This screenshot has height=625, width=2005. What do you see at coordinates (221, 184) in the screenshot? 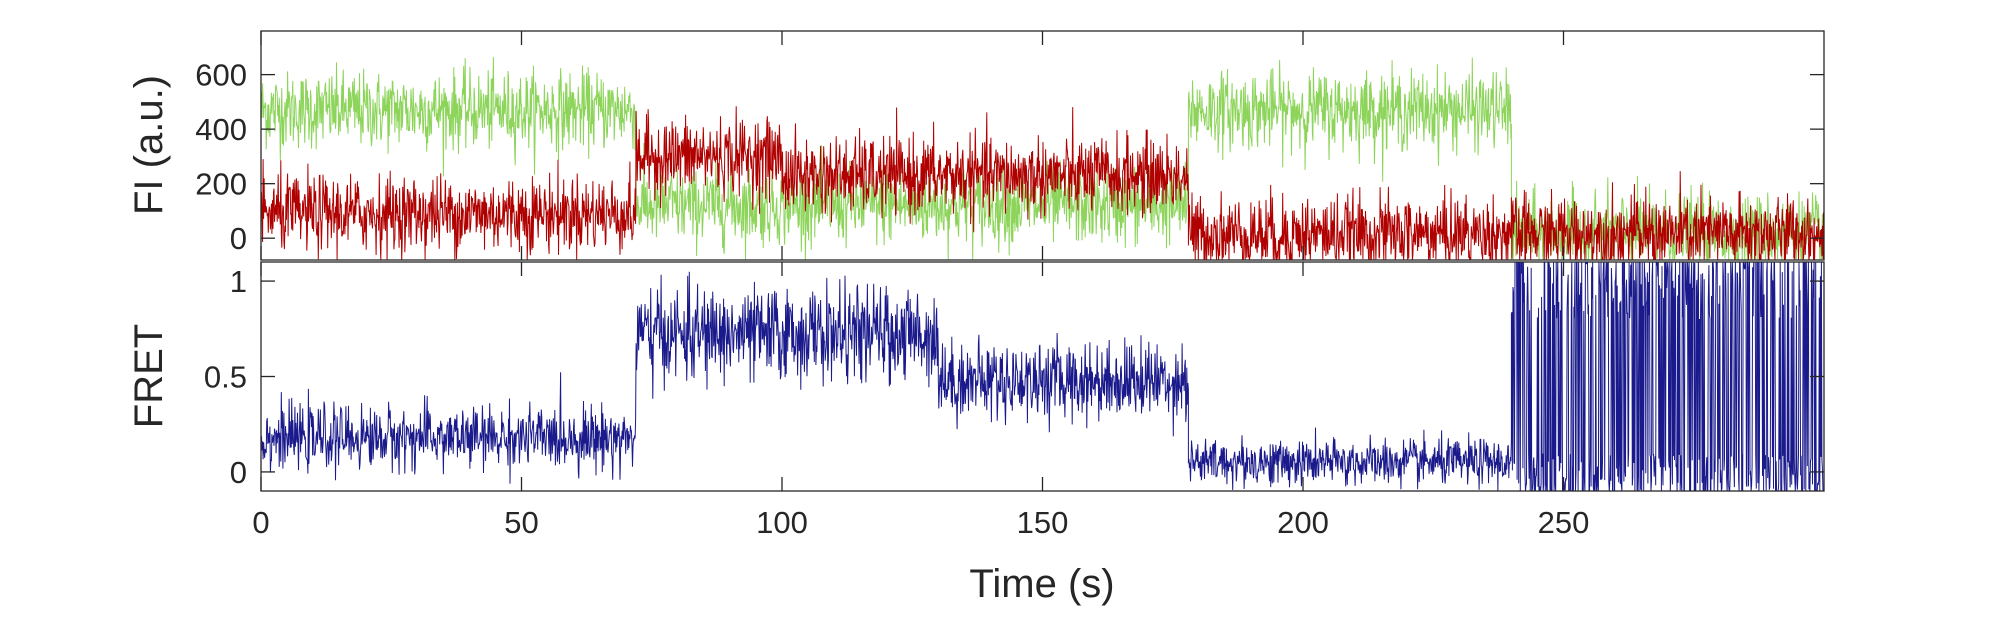
I see `y-tick-label: 200` at bounding box center [221, 184].